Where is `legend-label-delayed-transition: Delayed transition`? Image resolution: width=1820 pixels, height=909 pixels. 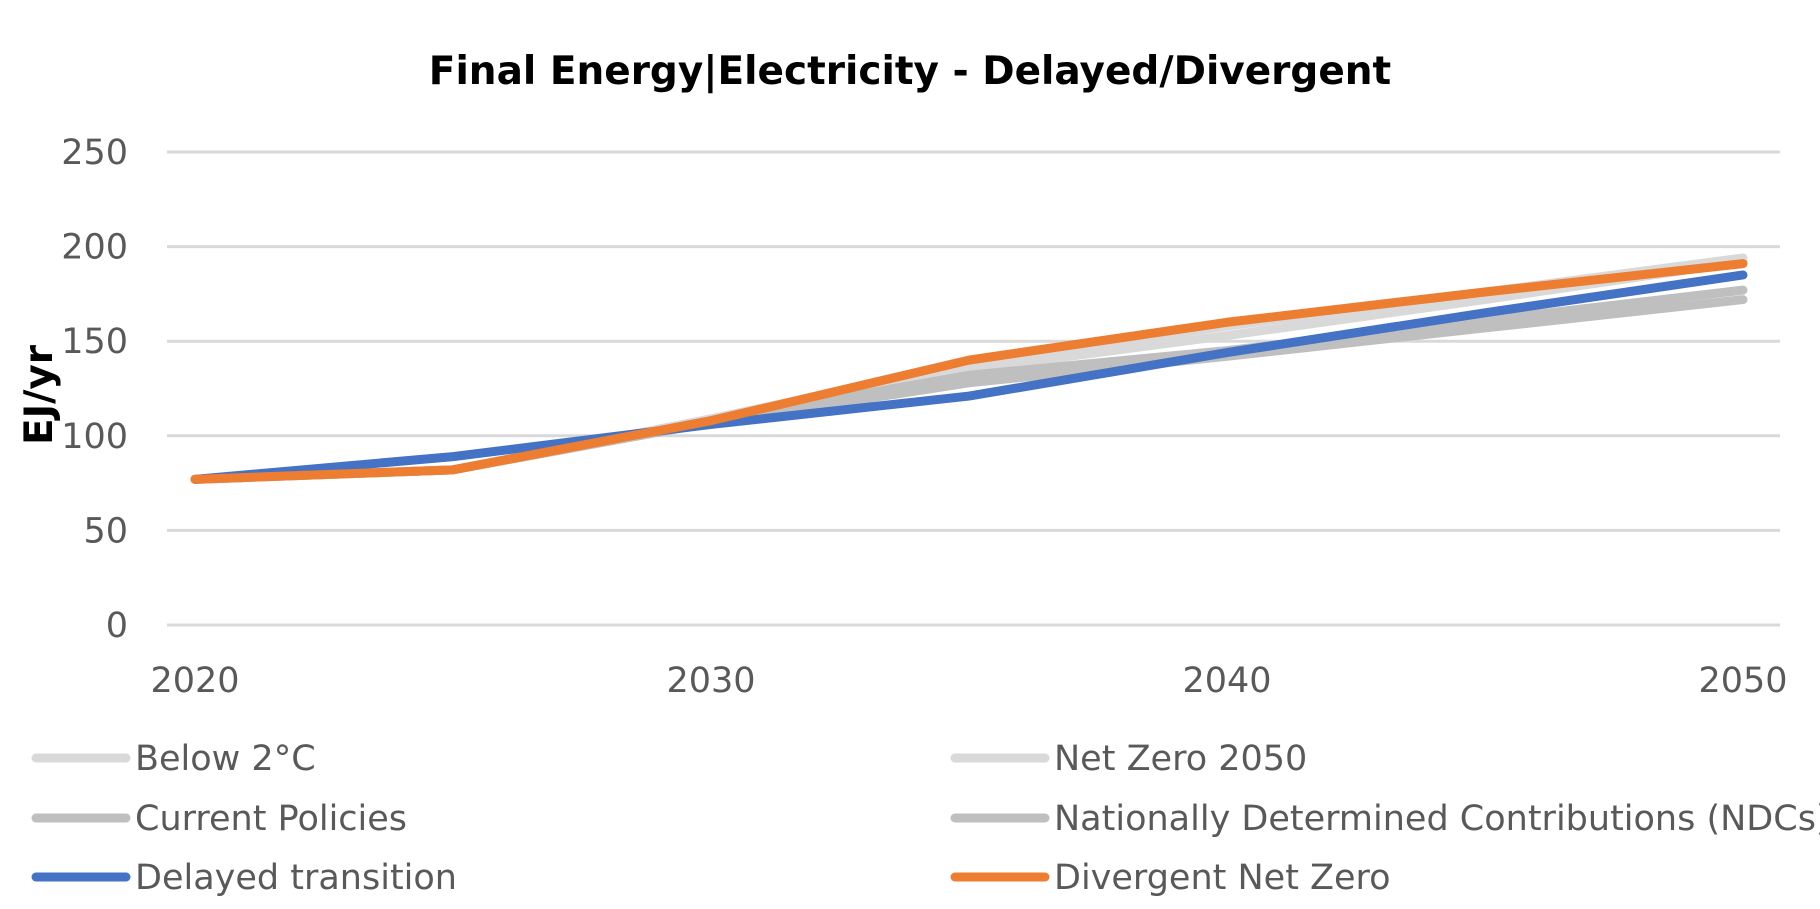
legend-label-delayed-transition: Delayed transition is located at coordinates (296, 878).